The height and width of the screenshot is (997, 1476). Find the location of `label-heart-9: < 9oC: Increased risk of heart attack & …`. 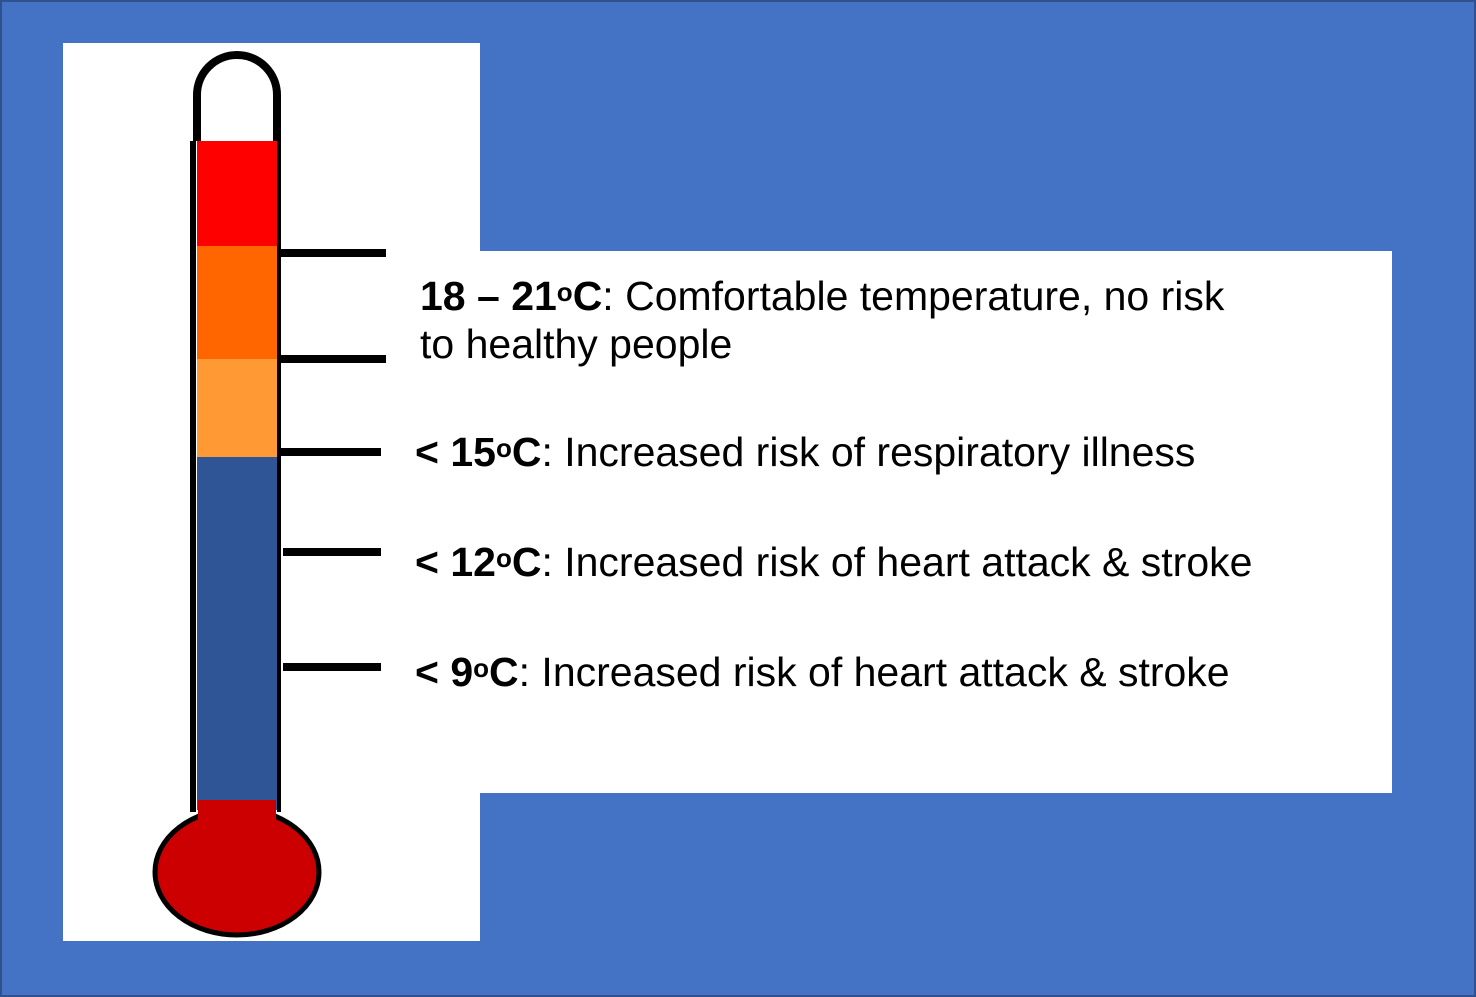

label-heart-9: < 9oC: Increased risk of heart attack & … is located at coordinates (822, 670).